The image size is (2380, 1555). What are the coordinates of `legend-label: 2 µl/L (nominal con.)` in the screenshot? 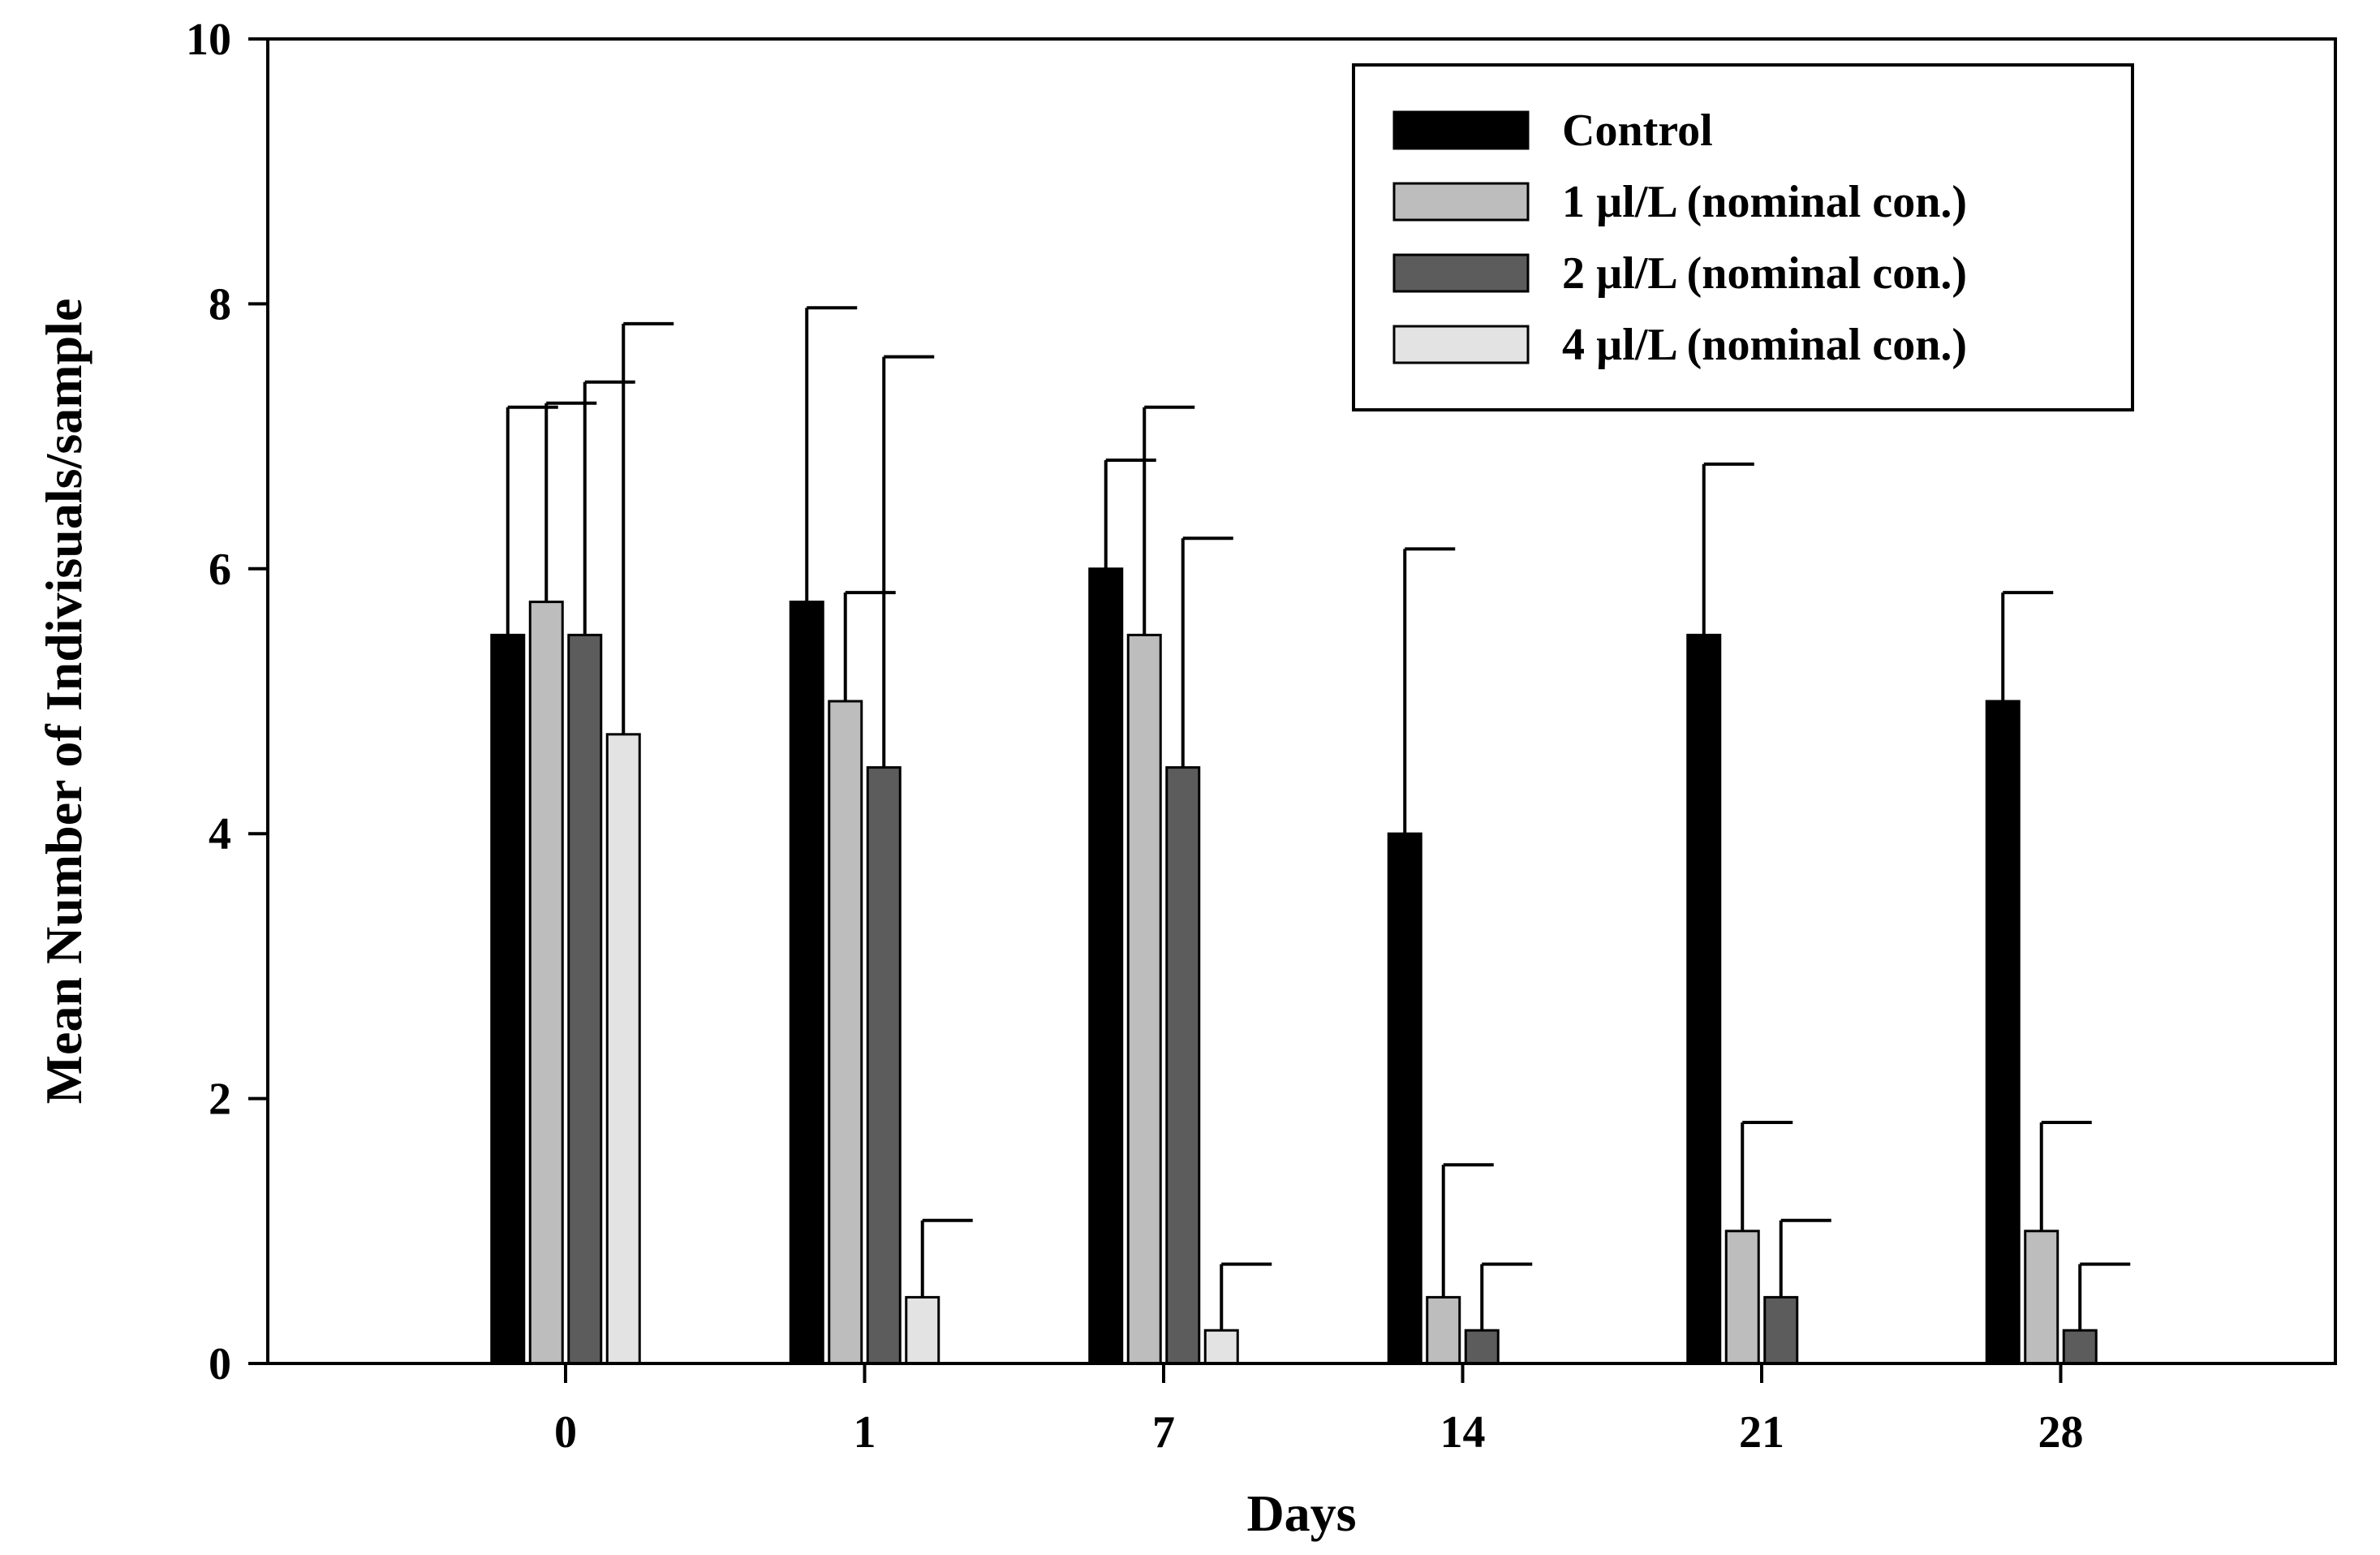 It's located at (1764, 273).